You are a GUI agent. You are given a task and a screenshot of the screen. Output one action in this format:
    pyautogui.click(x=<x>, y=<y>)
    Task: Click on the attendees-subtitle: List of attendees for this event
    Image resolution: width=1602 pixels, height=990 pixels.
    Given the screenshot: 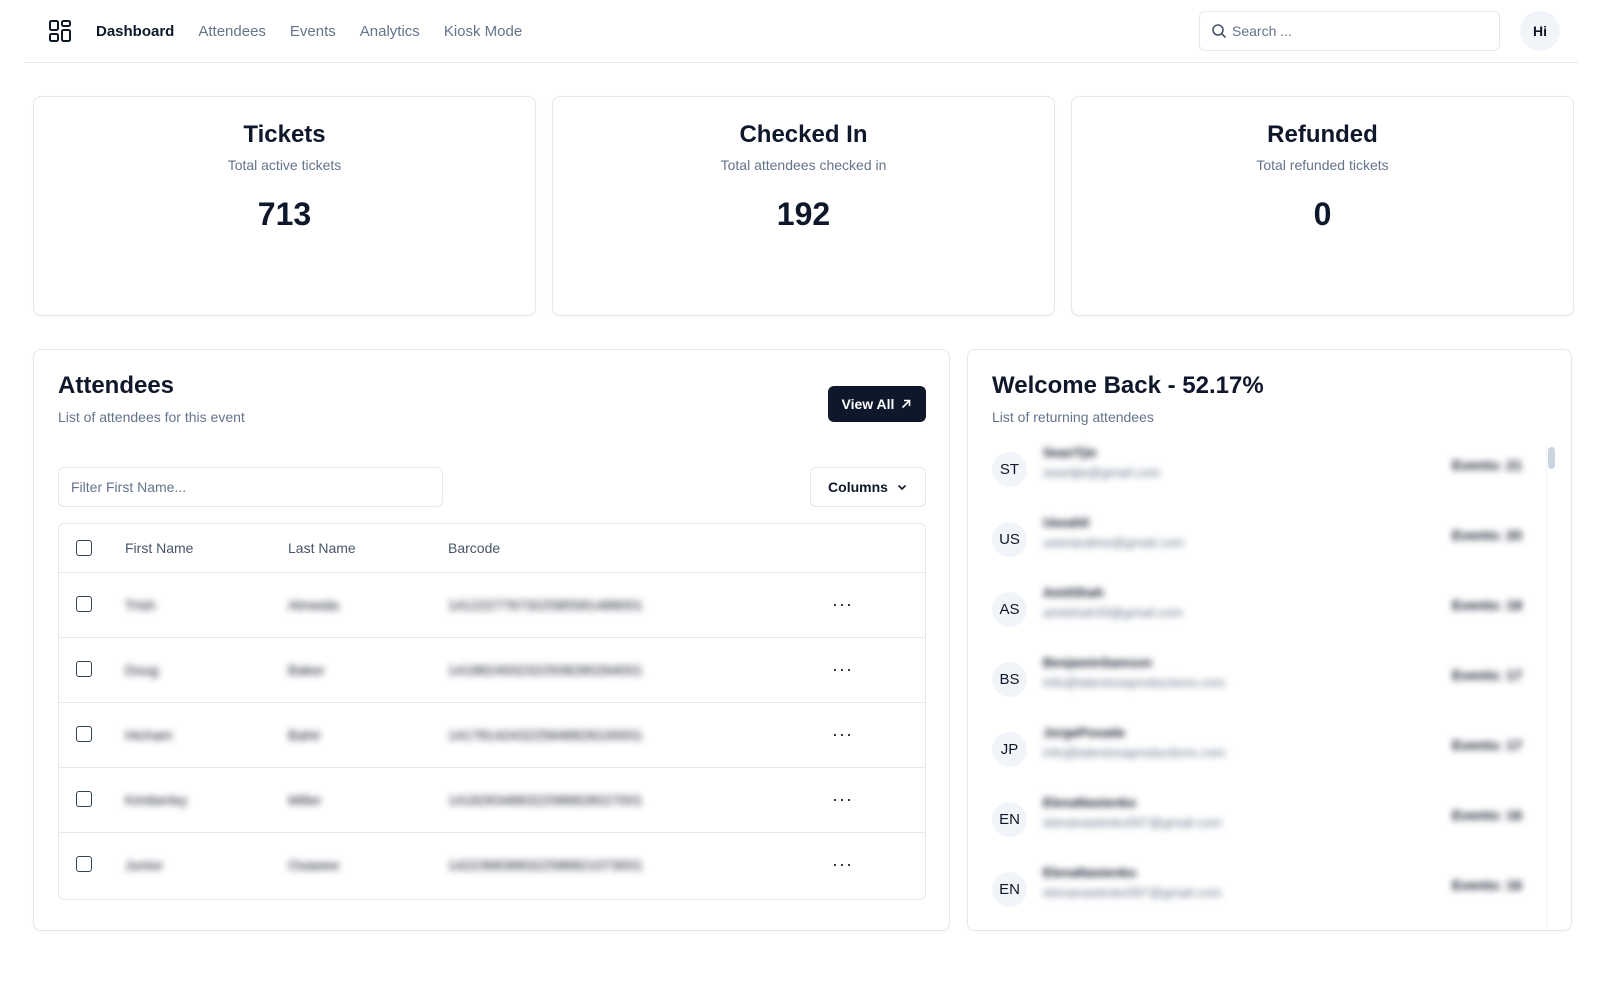 What is the action you would take?
    pyautogui.click(x=151, y=417)
    